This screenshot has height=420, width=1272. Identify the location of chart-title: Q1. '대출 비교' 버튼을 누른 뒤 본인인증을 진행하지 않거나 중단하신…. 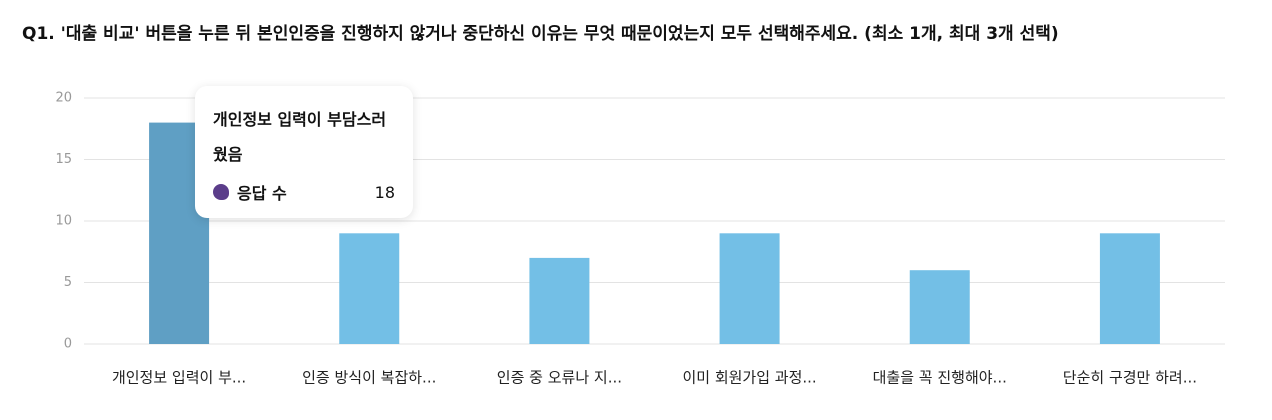
(540, 33).